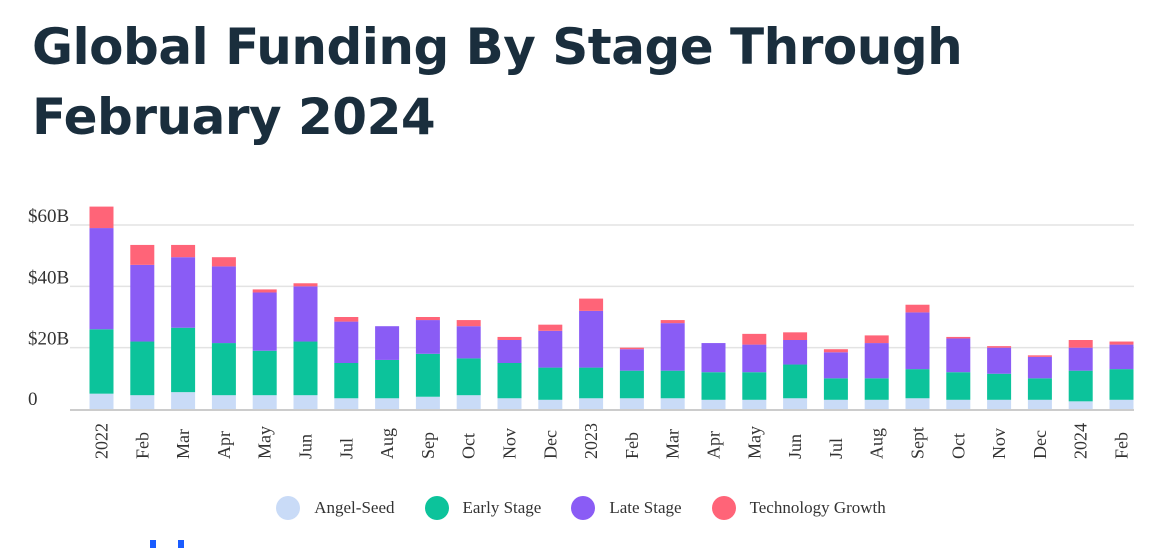  What do you see at coordinates (918, 443) in the screenshot?
I see `x-tick-label: Sept` at bounding box center [918, 443].